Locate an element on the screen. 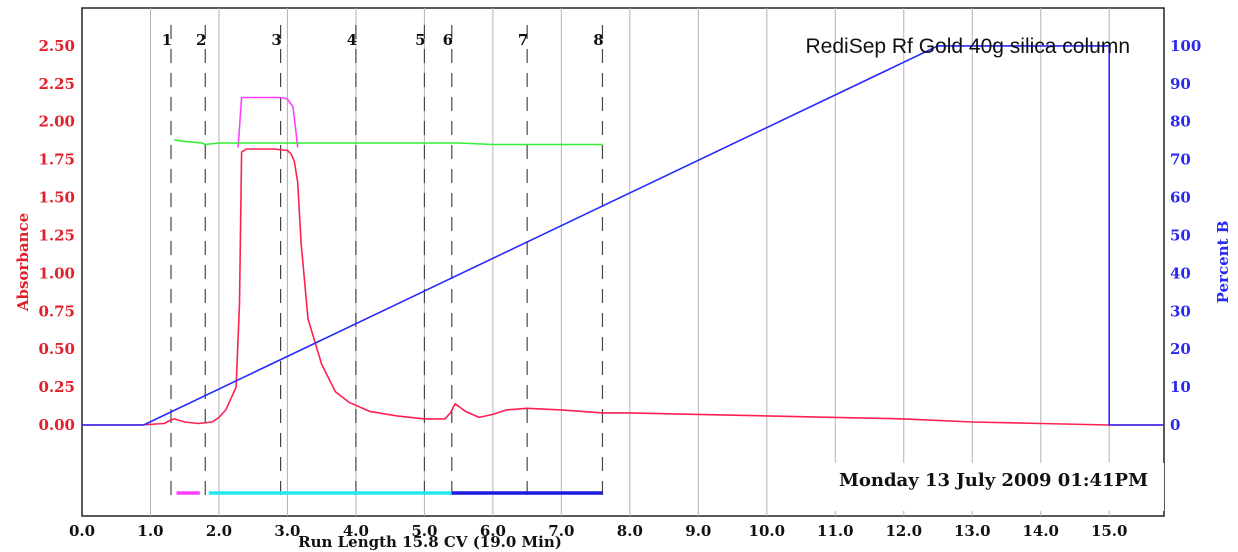 The height and width of the screenshot is (552, 1238). y-right-tick-label: 10 is located at coordinates (1180, 387).